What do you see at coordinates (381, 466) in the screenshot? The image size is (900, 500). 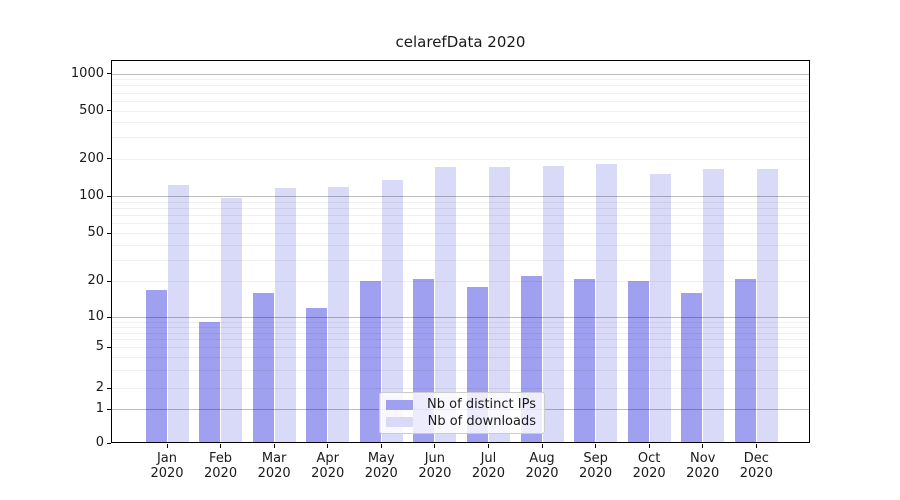 I see `x-tick-label-may: May 2020` at bounding box center [381, 466].